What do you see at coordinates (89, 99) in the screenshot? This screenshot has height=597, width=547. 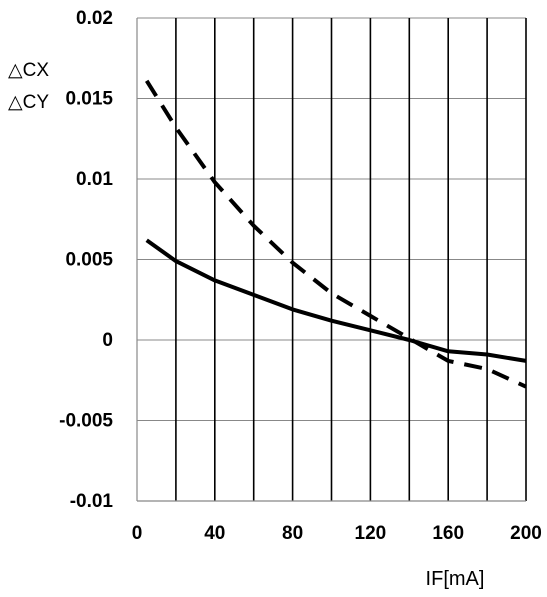 I see `y-tick-label: 0.015` at bounding box center [89, 99].